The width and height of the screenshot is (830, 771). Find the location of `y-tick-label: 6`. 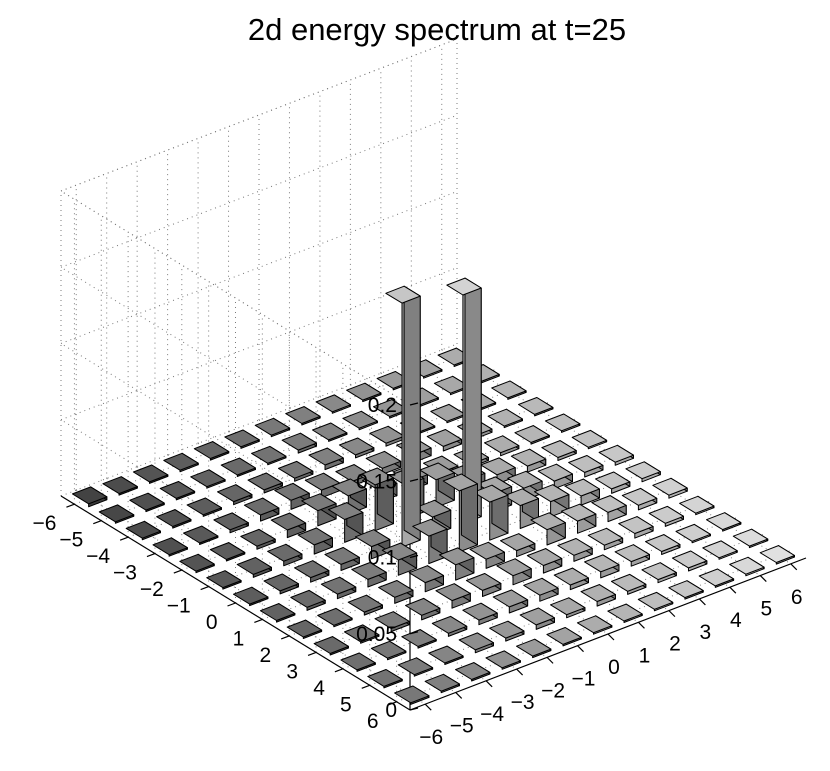

y-tick-label: 6 is located at coordinates (373, 721).